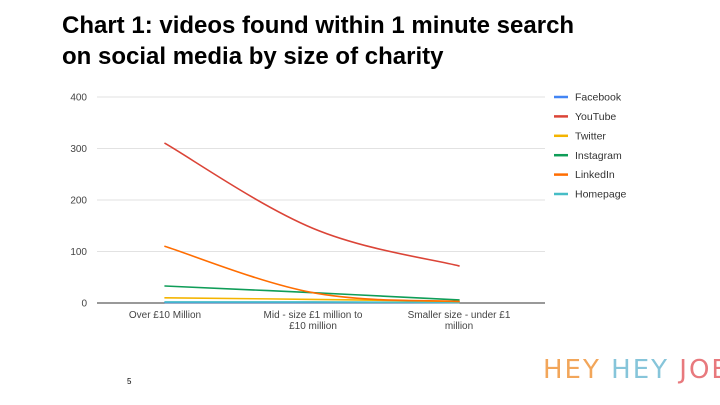 The height and width of the screenshot is (405, 720). What do you see at coordinates (595, 117) in the screenshot?
I see `legend-label: YouTube` at bounding box center [595, 117].